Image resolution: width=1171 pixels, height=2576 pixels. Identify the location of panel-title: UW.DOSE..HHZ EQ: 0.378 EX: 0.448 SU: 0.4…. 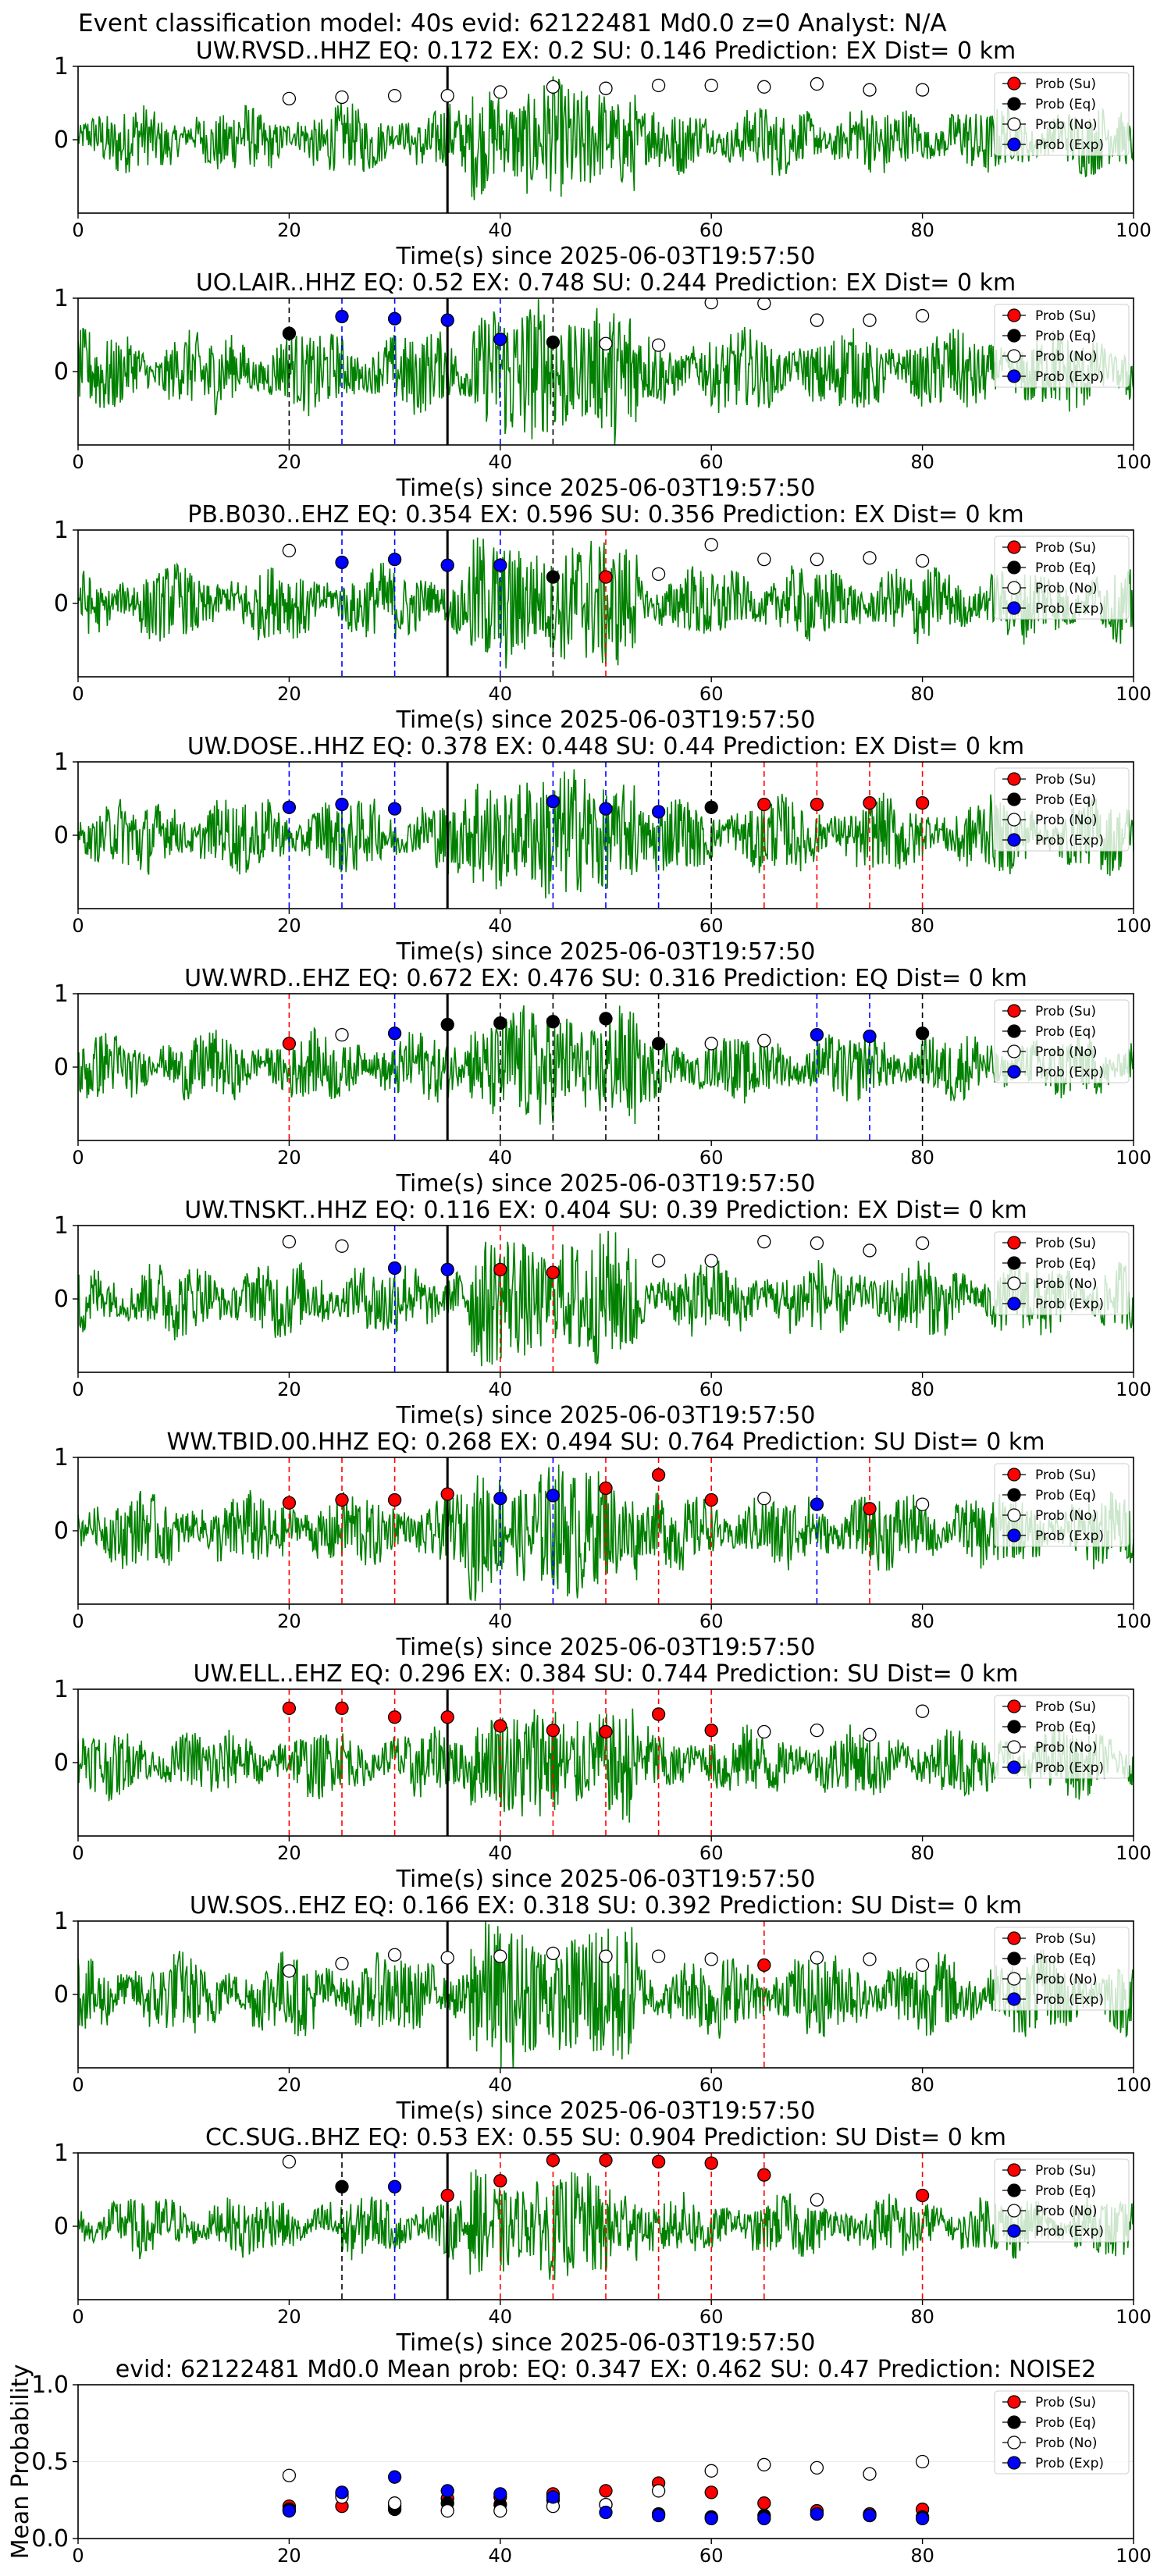
(605, 746).